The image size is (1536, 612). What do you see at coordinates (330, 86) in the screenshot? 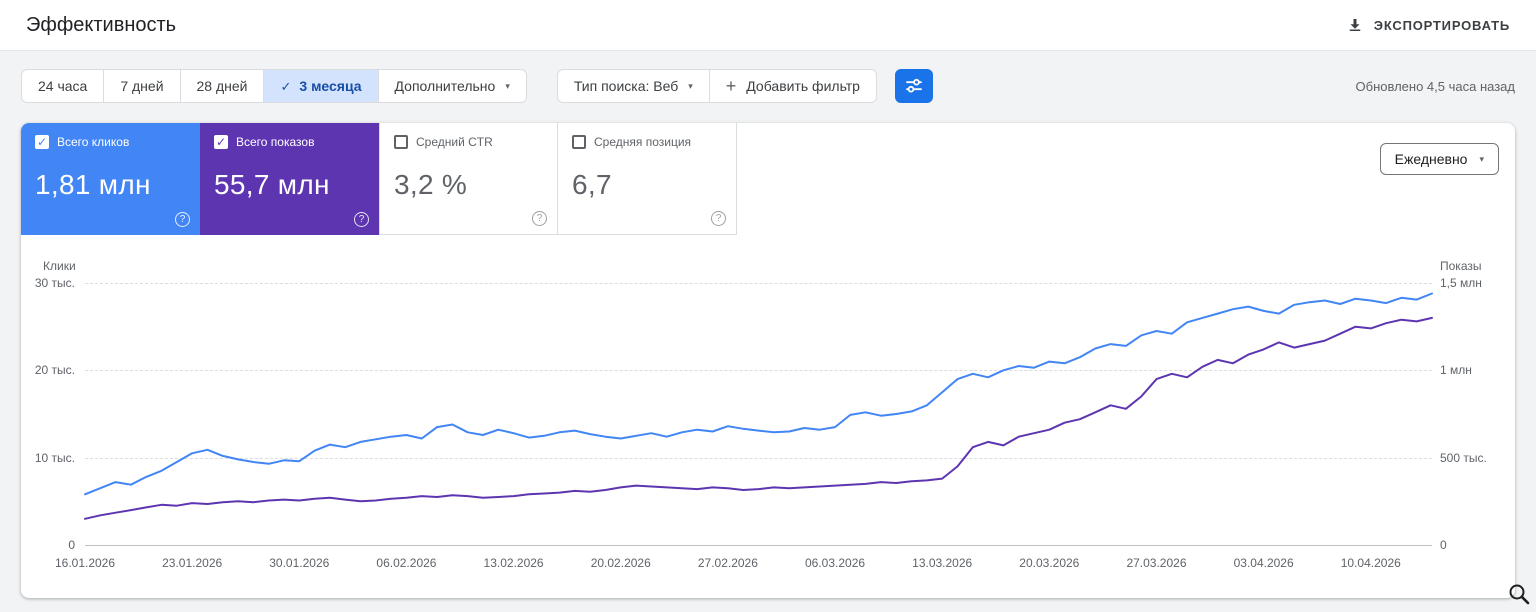
I see `range-label: 3 месяца` at bounding box center [330, 86].